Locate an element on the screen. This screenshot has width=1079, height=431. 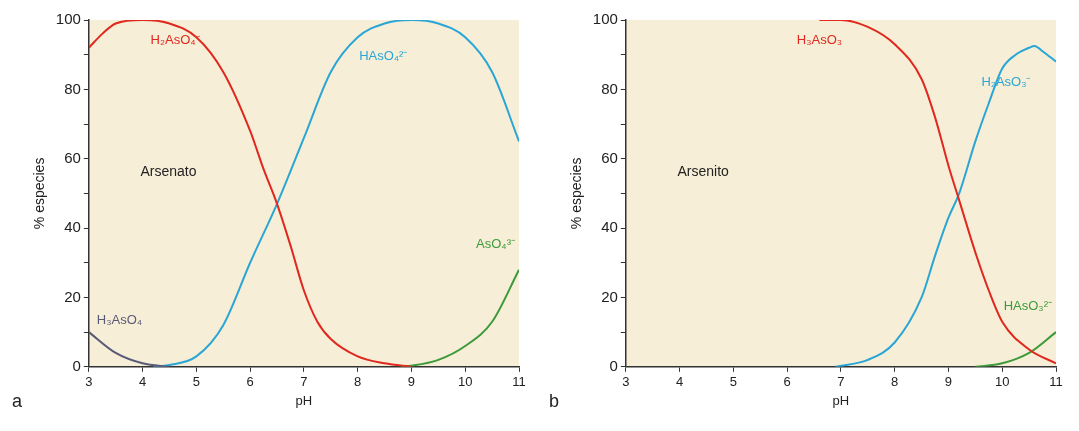
series-label: H₃AsO₃ is located at coordinates (819, 39).